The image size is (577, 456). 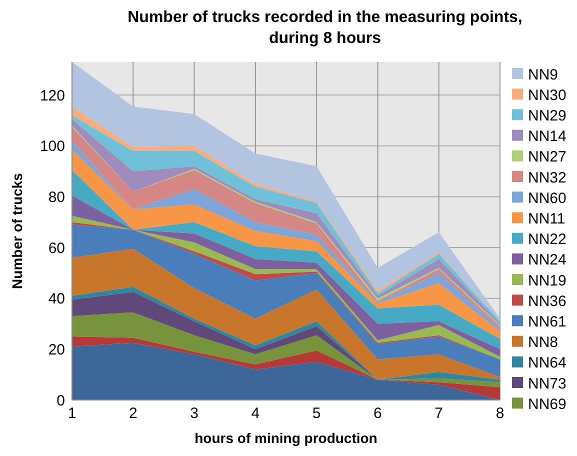 What do you see at coordinates (500, 413) in the screenshot?
I see `x-tick-label: 8` at bounding box center [500, 413].